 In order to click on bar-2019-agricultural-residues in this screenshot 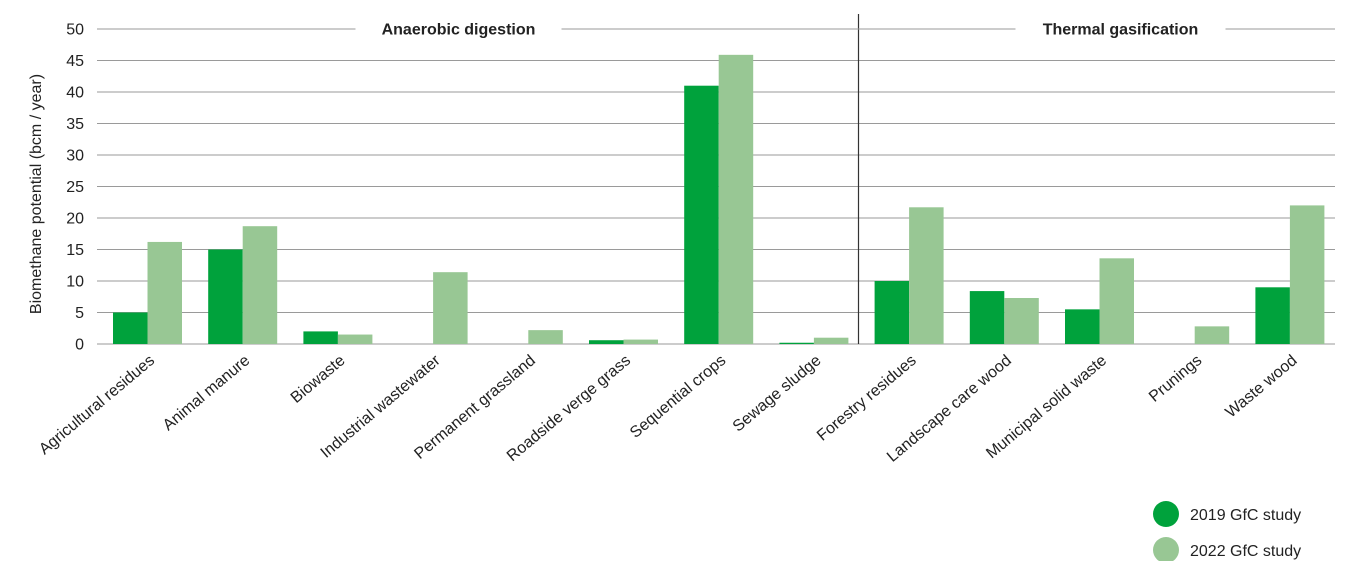, I will do `click(130, 328)`.